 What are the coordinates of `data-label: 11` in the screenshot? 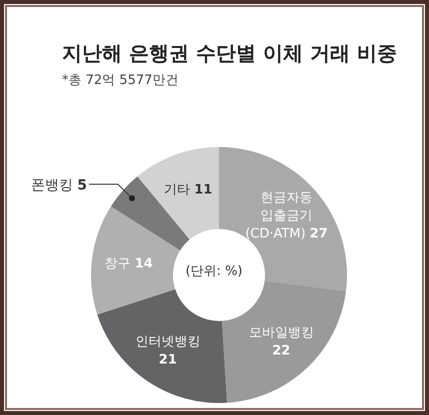 It's located at (203, 189).